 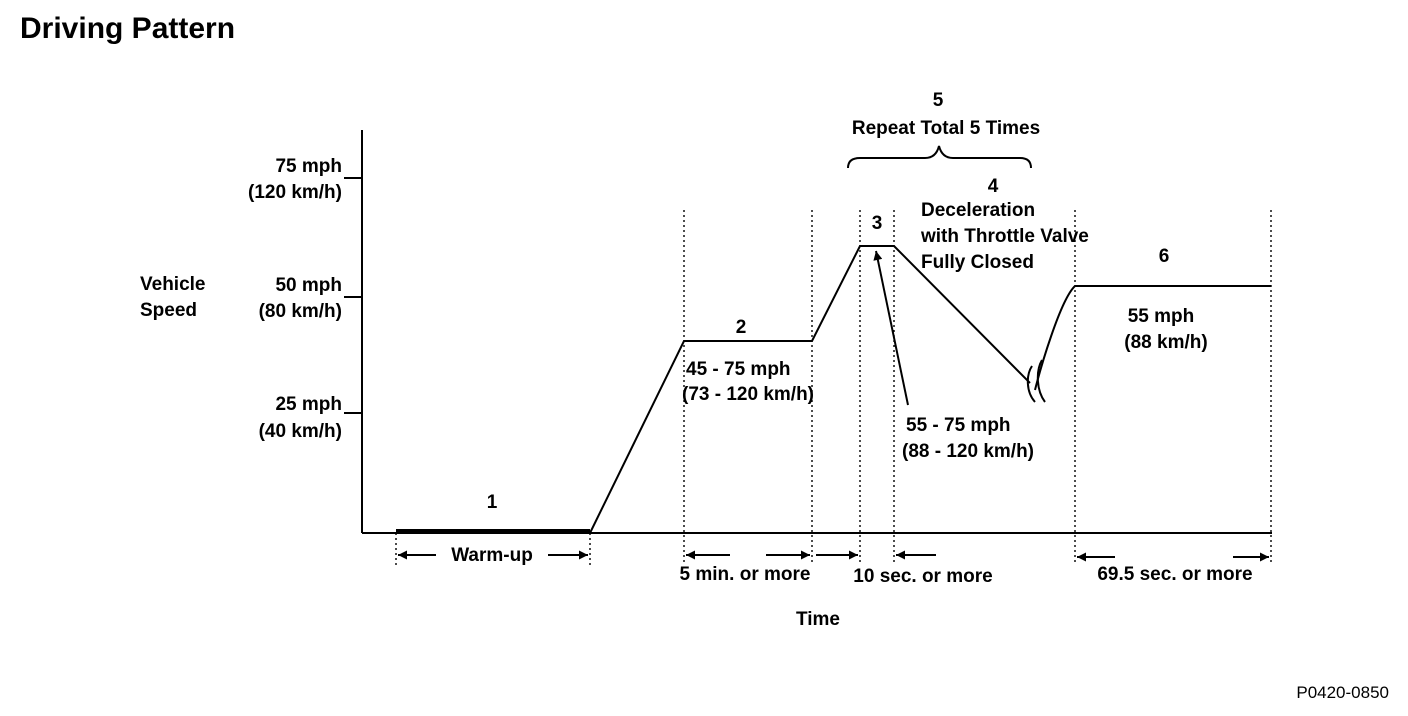 What do you see at coordinates (1004, 236) in the screenshot?
I see `step4-line2: with Throttle Valve` at bounding box center [1004, 236].